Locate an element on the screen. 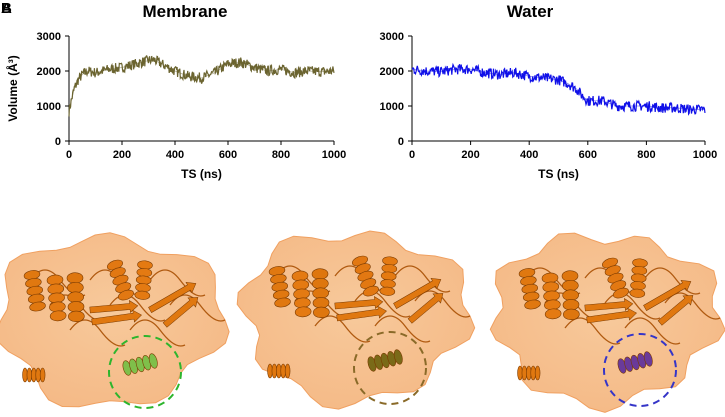  membrane-y-tick-label: 2000 is located at coordinates (49, 72).